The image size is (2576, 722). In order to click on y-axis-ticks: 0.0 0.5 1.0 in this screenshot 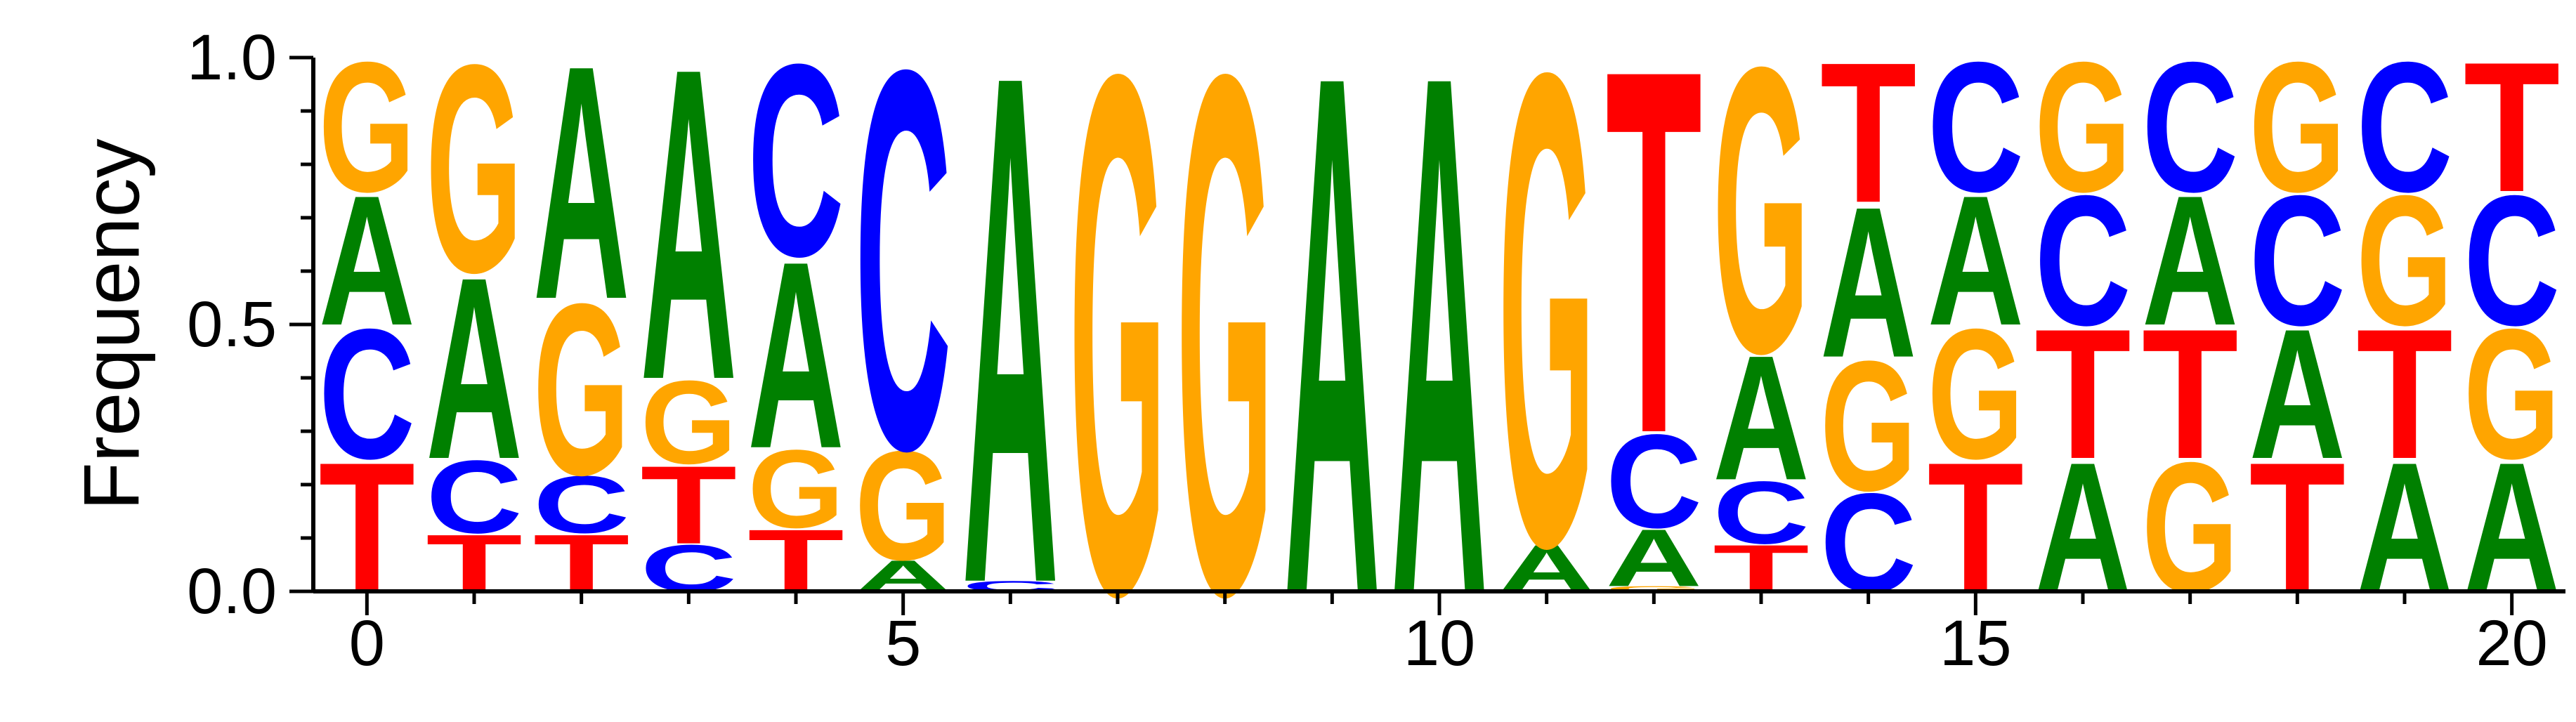, I will do `click(250, 324)`.